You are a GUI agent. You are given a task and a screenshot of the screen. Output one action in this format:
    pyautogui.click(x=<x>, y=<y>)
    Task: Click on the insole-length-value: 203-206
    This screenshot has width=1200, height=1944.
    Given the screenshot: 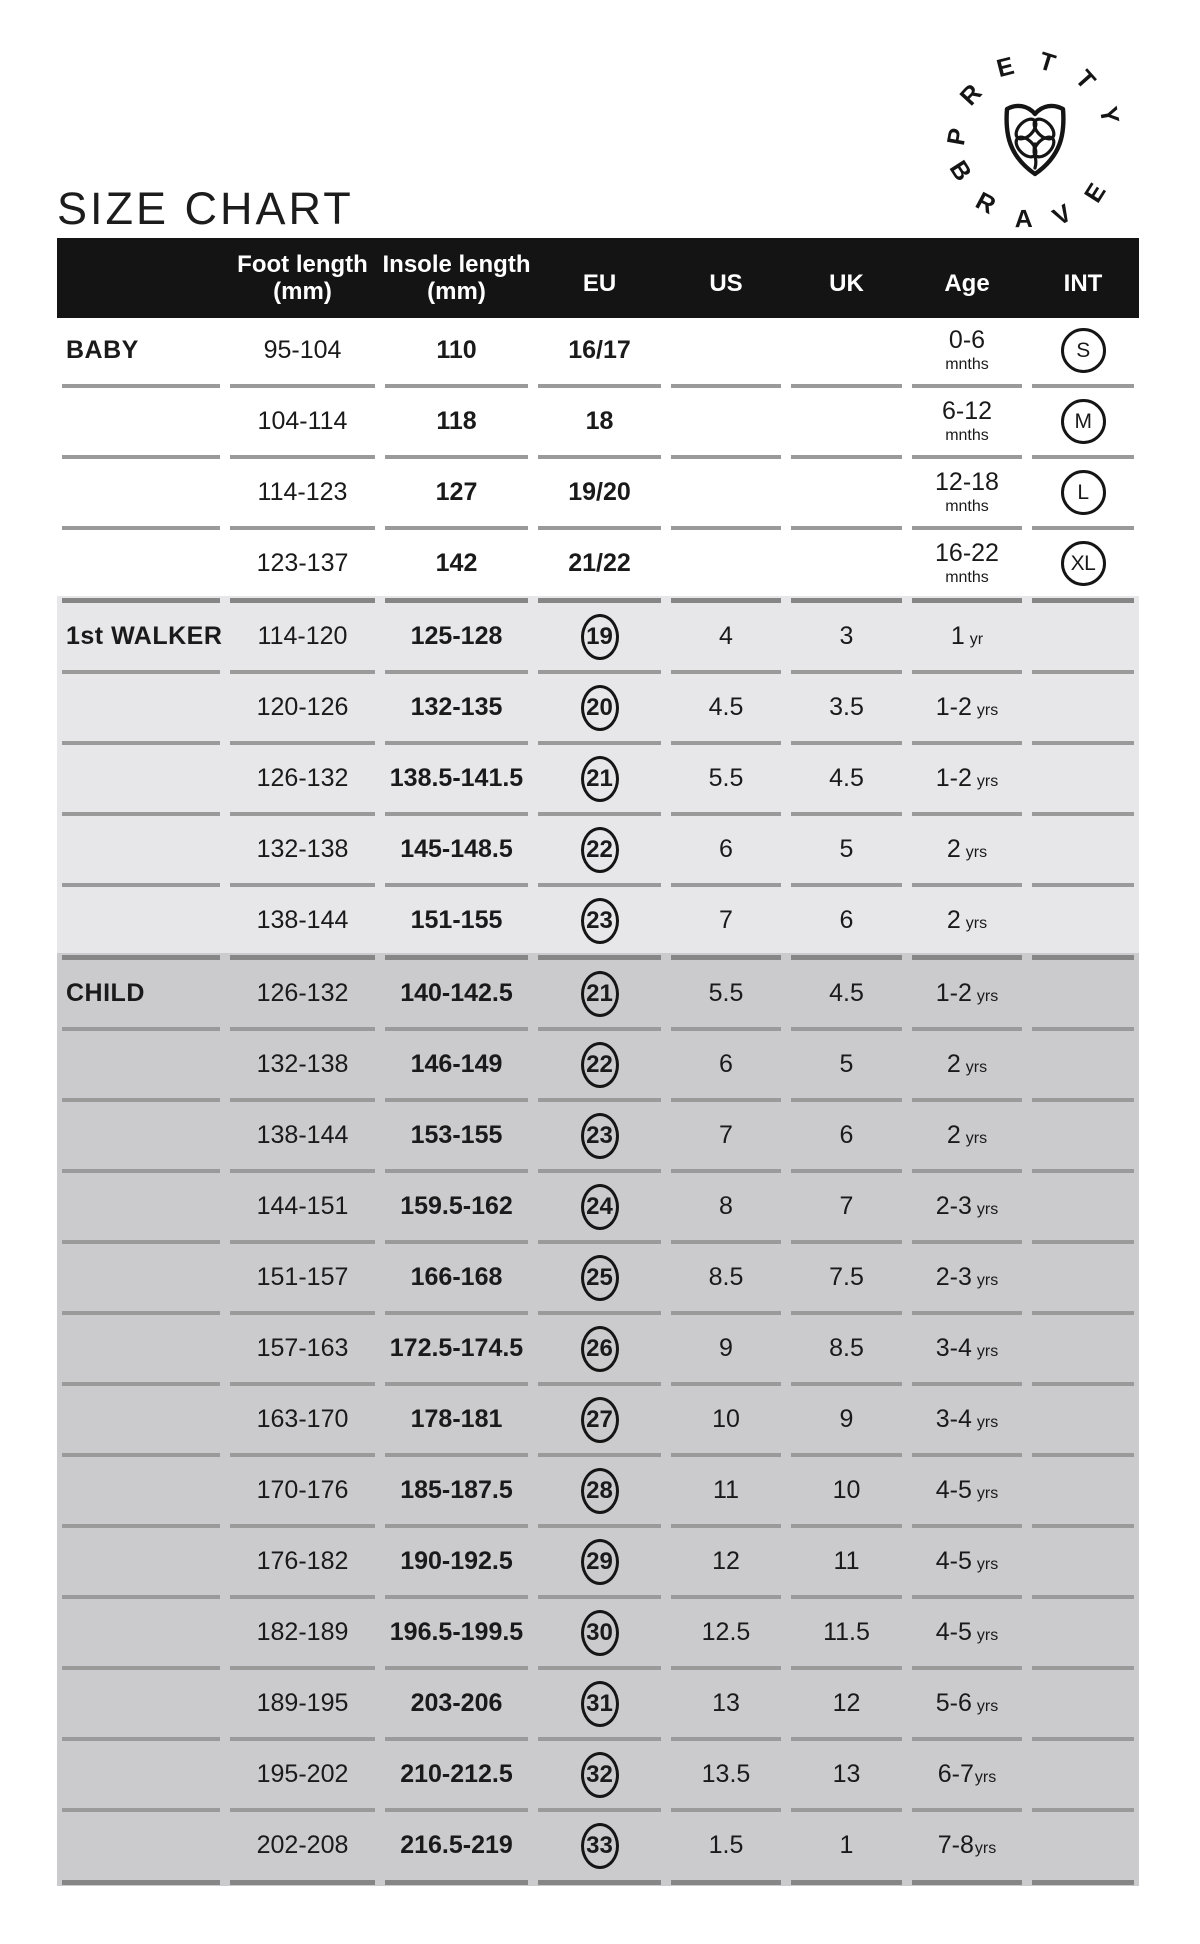 What is the action you would take?
    pyautogui.click(x=456, y=1703)
    